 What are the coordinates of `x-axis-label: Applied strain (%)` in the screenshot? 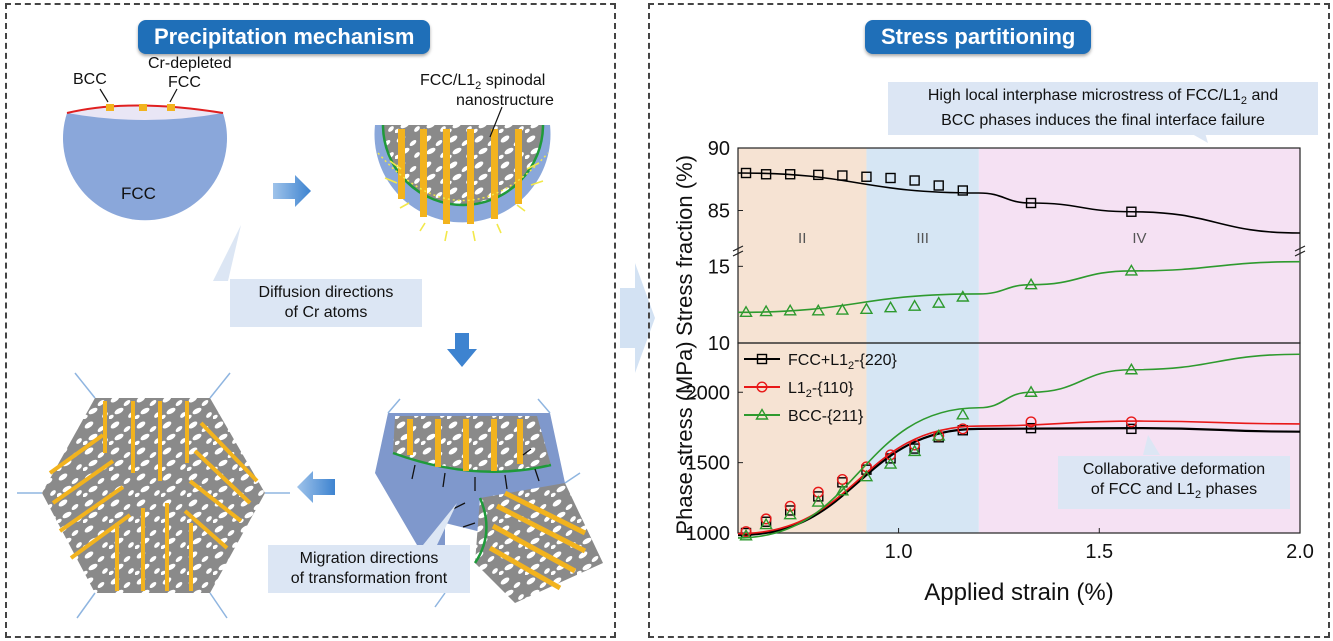 It's located at (1018, 592).